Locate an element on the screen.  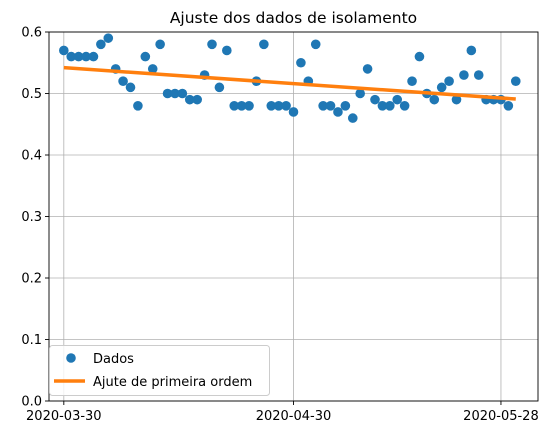
y-tick-label: 0.5 is located at coordinates (31, 94).